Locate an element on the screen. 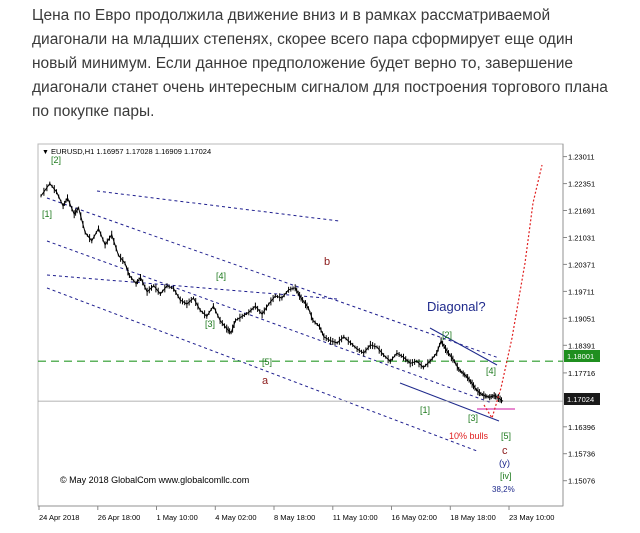  x-tick-label: 4 May 02:00 is located at coordinates (235, 517).